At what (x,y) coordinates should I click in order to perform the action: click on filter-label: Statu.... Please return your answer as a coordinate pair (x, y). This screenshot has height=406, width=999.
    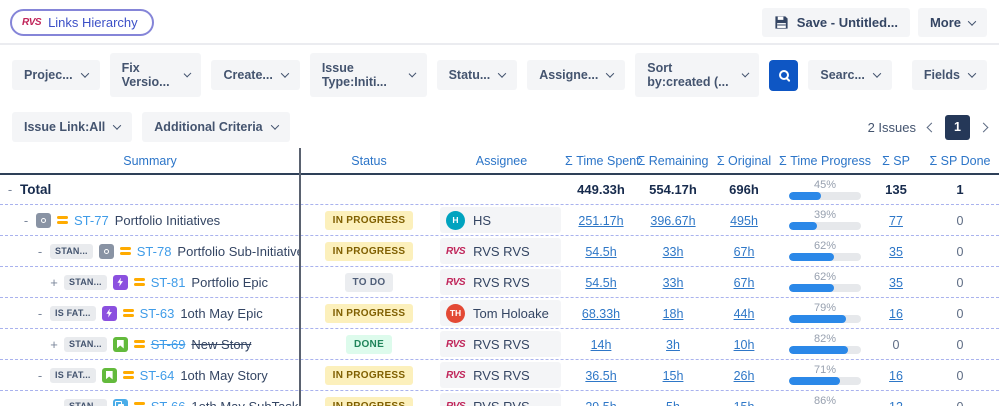
    Looking at the image, I should click on (469, 75).